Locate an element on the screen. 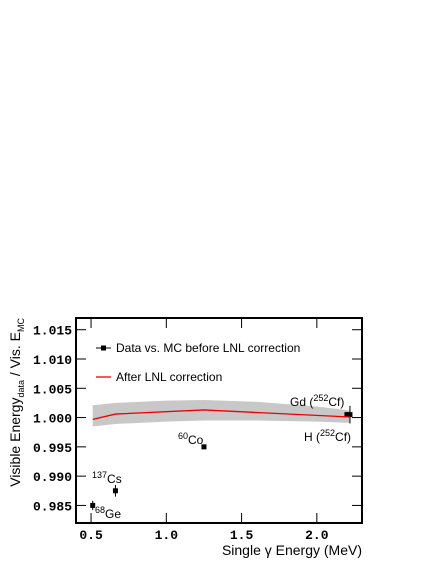 The width and height of the screenshot is (436, 564). label: Gd (252Cf) is located at coordinates (317, 401).